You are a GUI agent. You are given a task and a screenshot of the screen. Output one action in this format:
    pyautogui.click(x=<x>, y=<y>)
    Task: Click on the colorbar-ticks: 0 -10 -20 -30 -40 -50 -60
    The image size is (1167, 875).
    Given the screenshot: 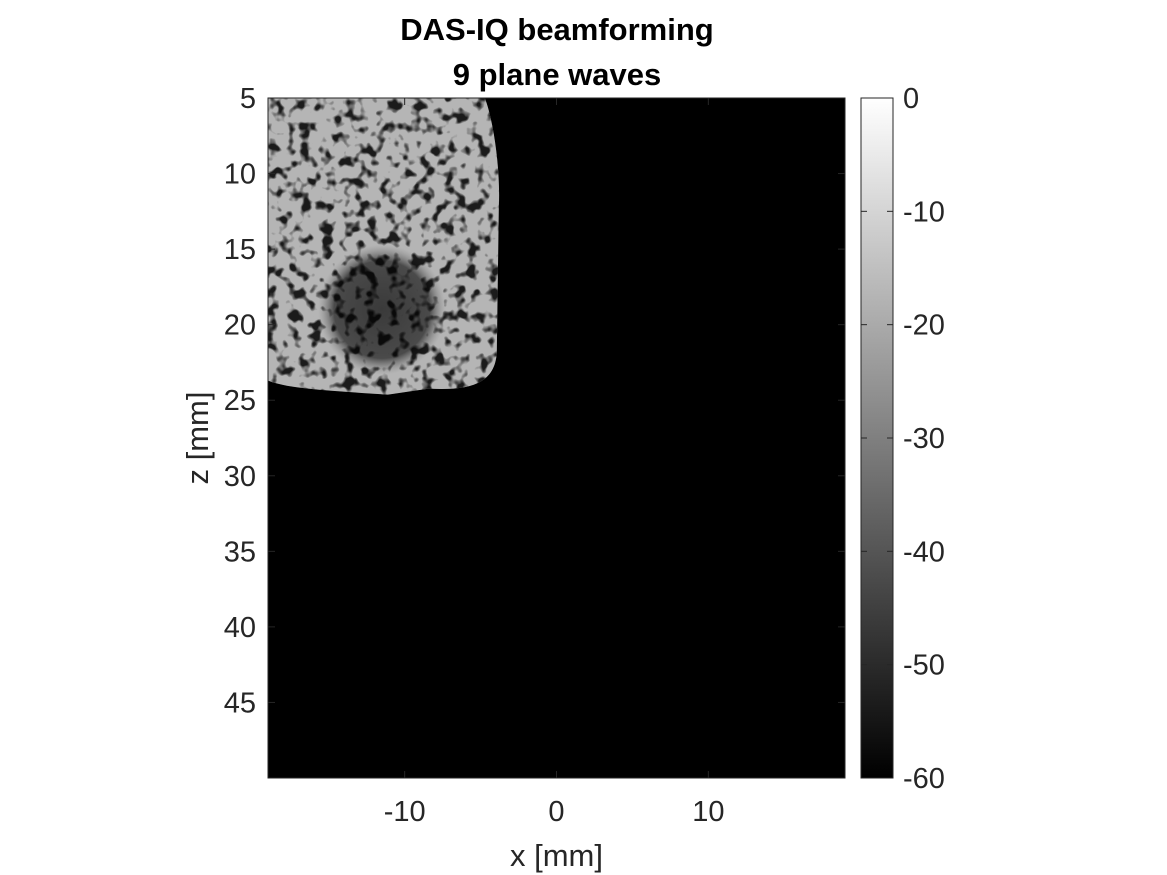 What is the action you would take?
    pyautogui.click(x=903, y=439)
    